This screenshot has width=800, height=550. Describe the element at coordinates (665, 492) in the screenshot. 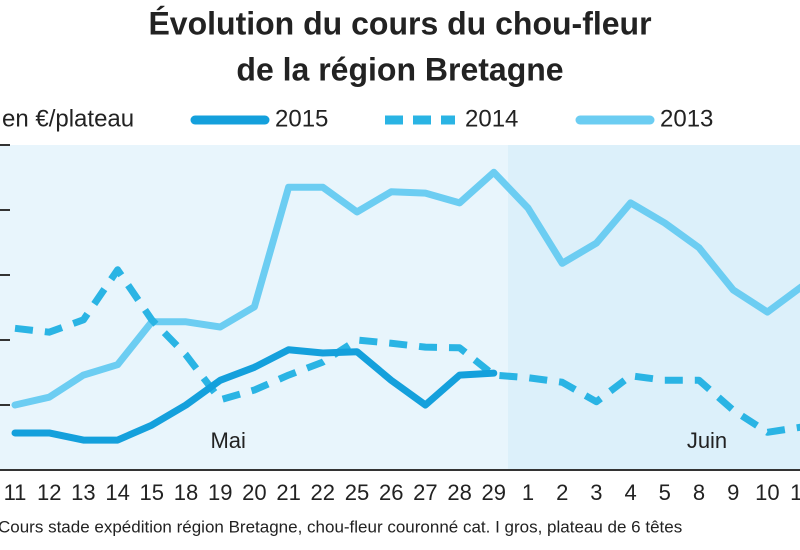

I see `x-tick-label: 5` at that location.